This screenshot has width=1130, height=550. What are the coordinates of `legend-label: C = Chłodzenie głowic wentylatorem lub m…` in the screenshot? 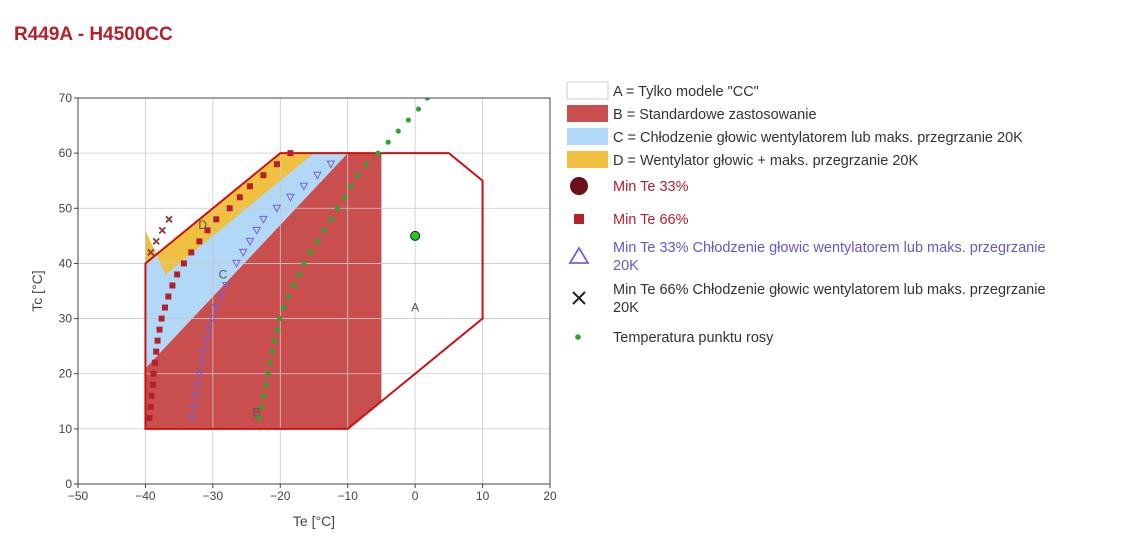 It's located at (818, 138).